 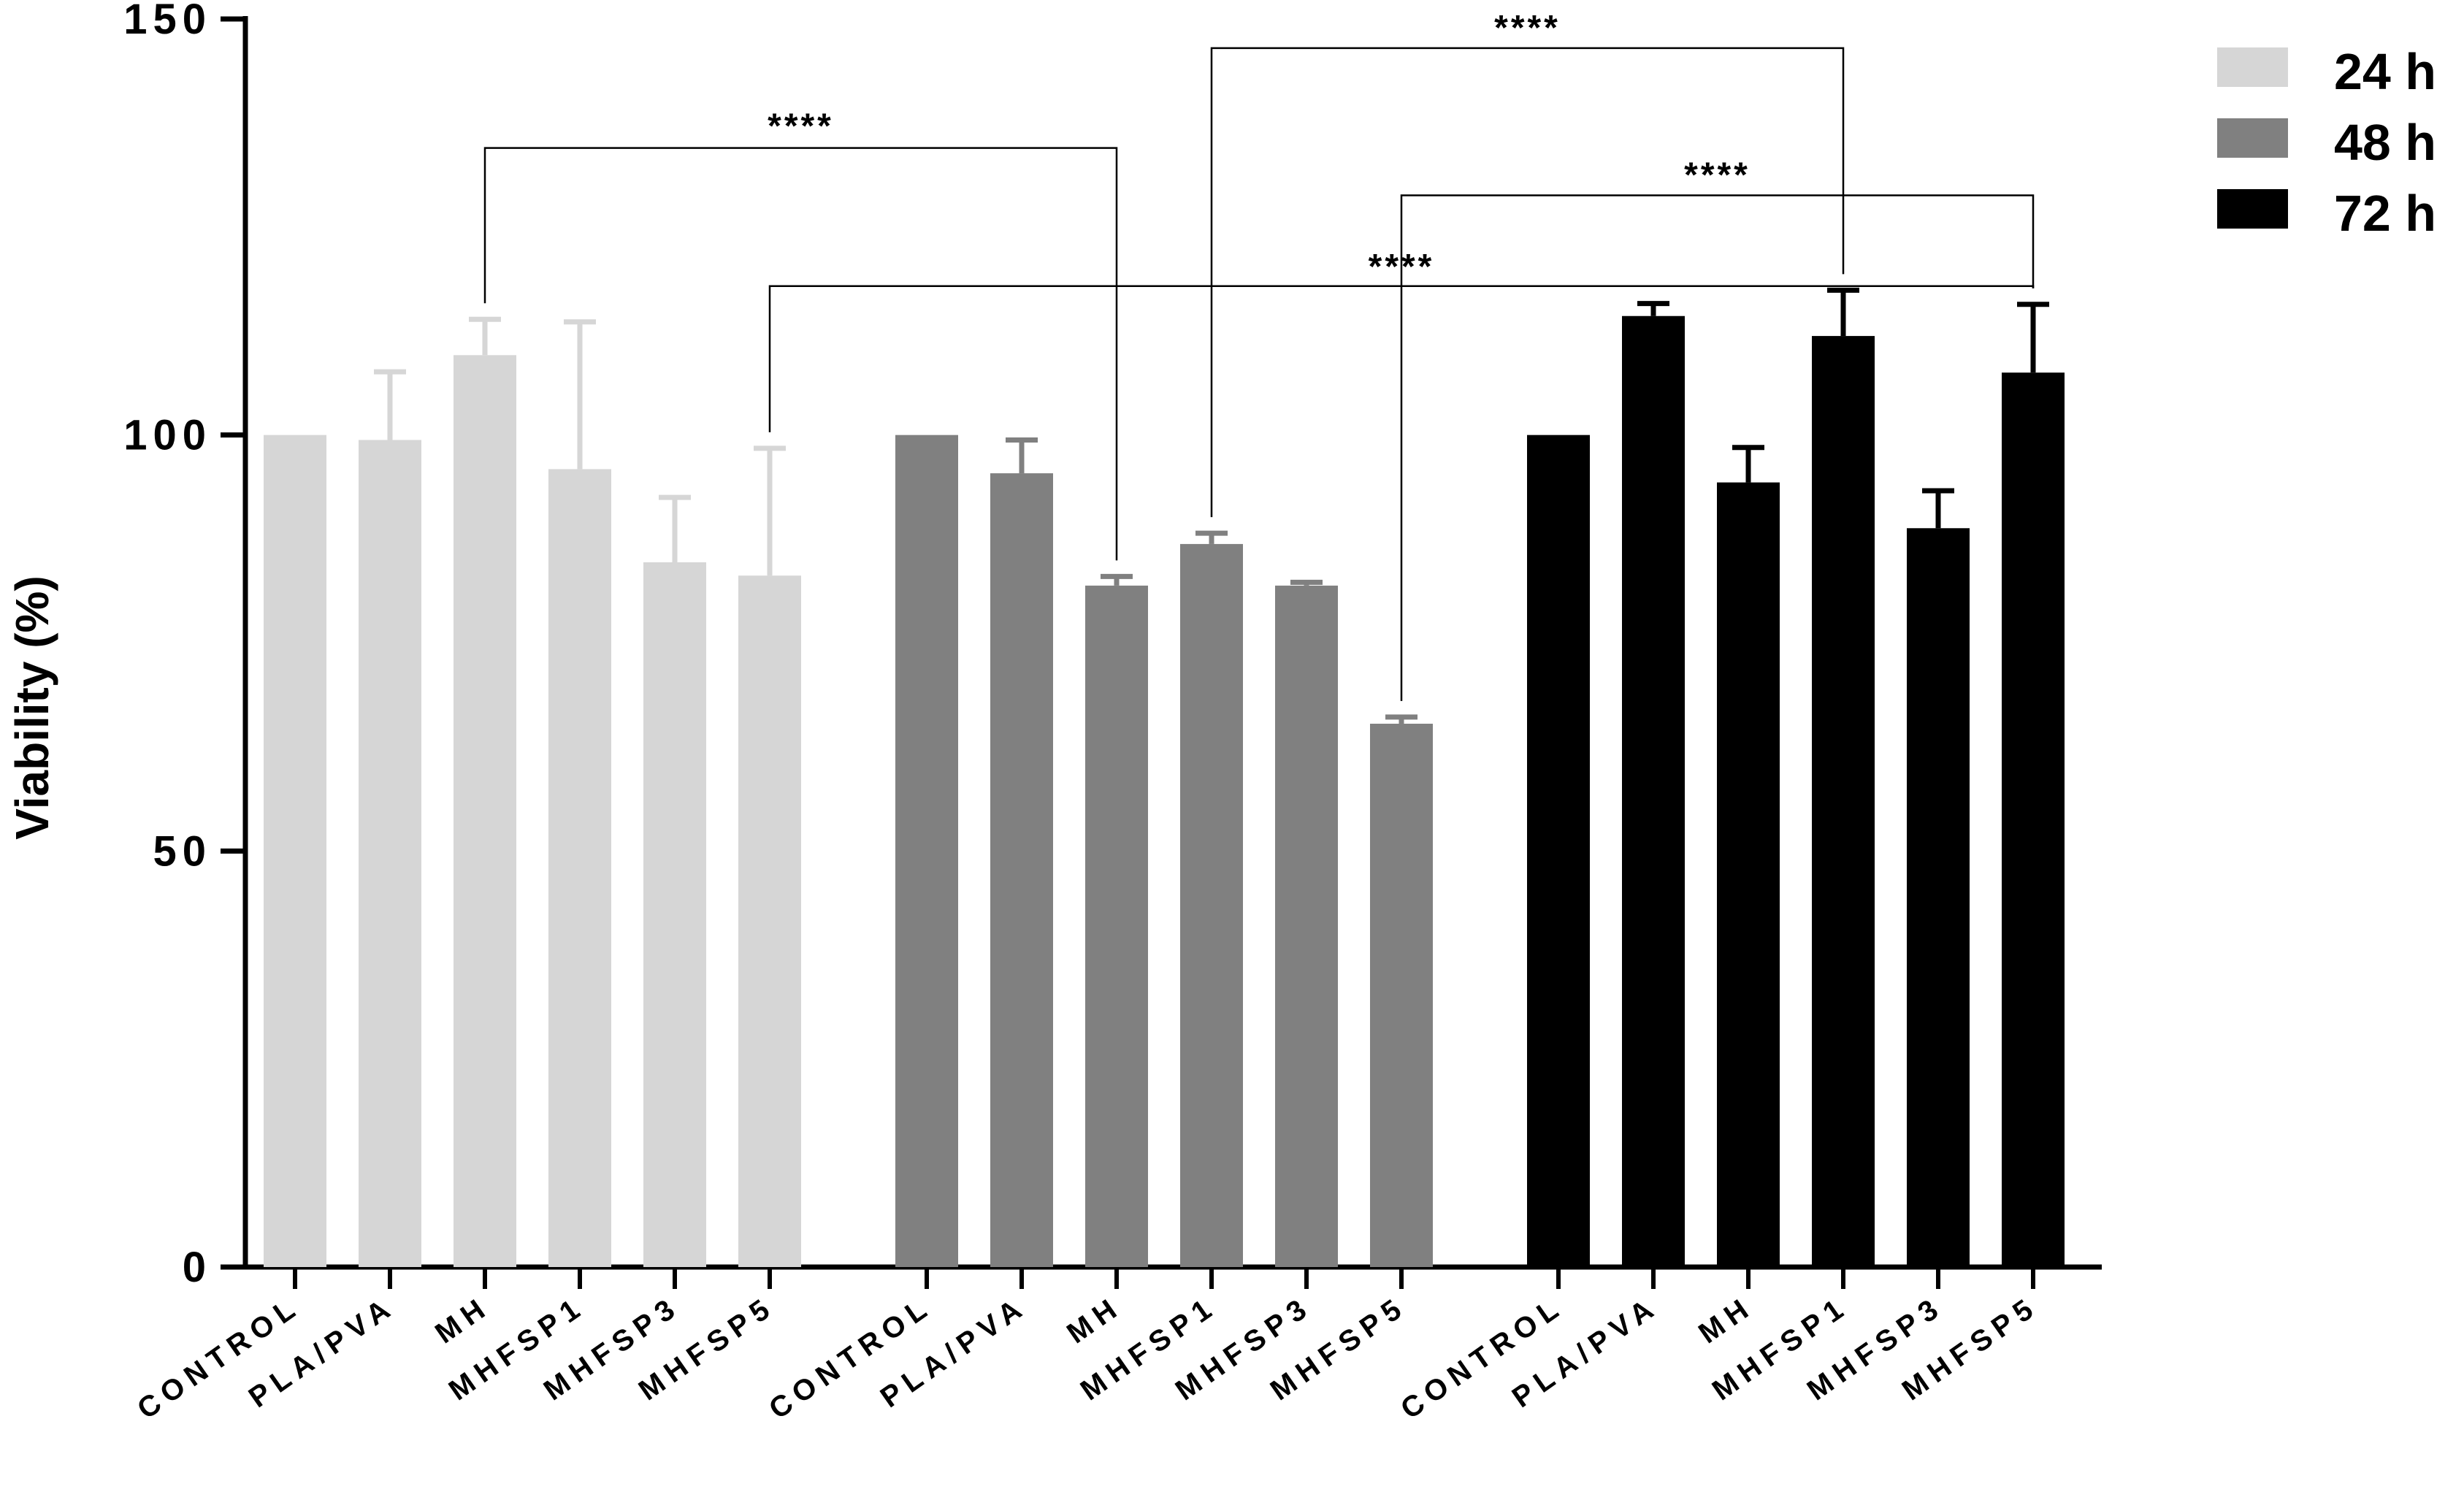 I want to click on y-tick-label: 50, so click(x=182, y=851).